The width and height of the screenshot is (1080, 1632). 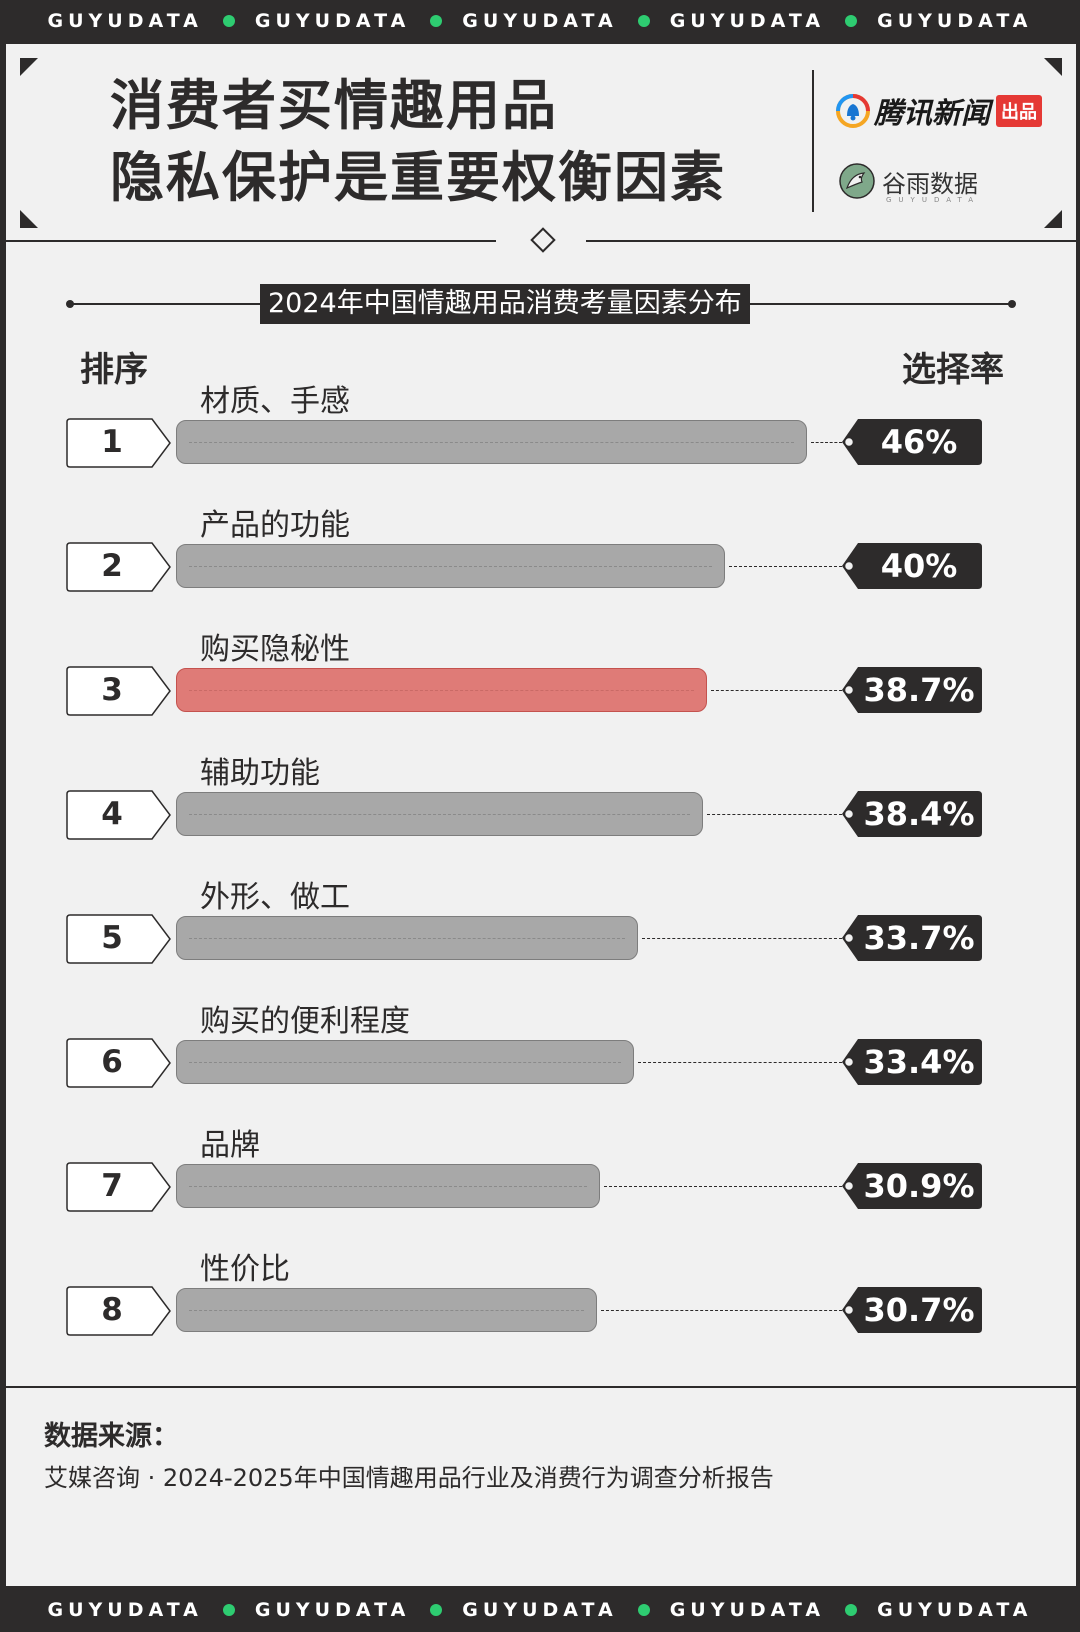 I want to click on rank-number: 7, so click(x=112, y=1186).